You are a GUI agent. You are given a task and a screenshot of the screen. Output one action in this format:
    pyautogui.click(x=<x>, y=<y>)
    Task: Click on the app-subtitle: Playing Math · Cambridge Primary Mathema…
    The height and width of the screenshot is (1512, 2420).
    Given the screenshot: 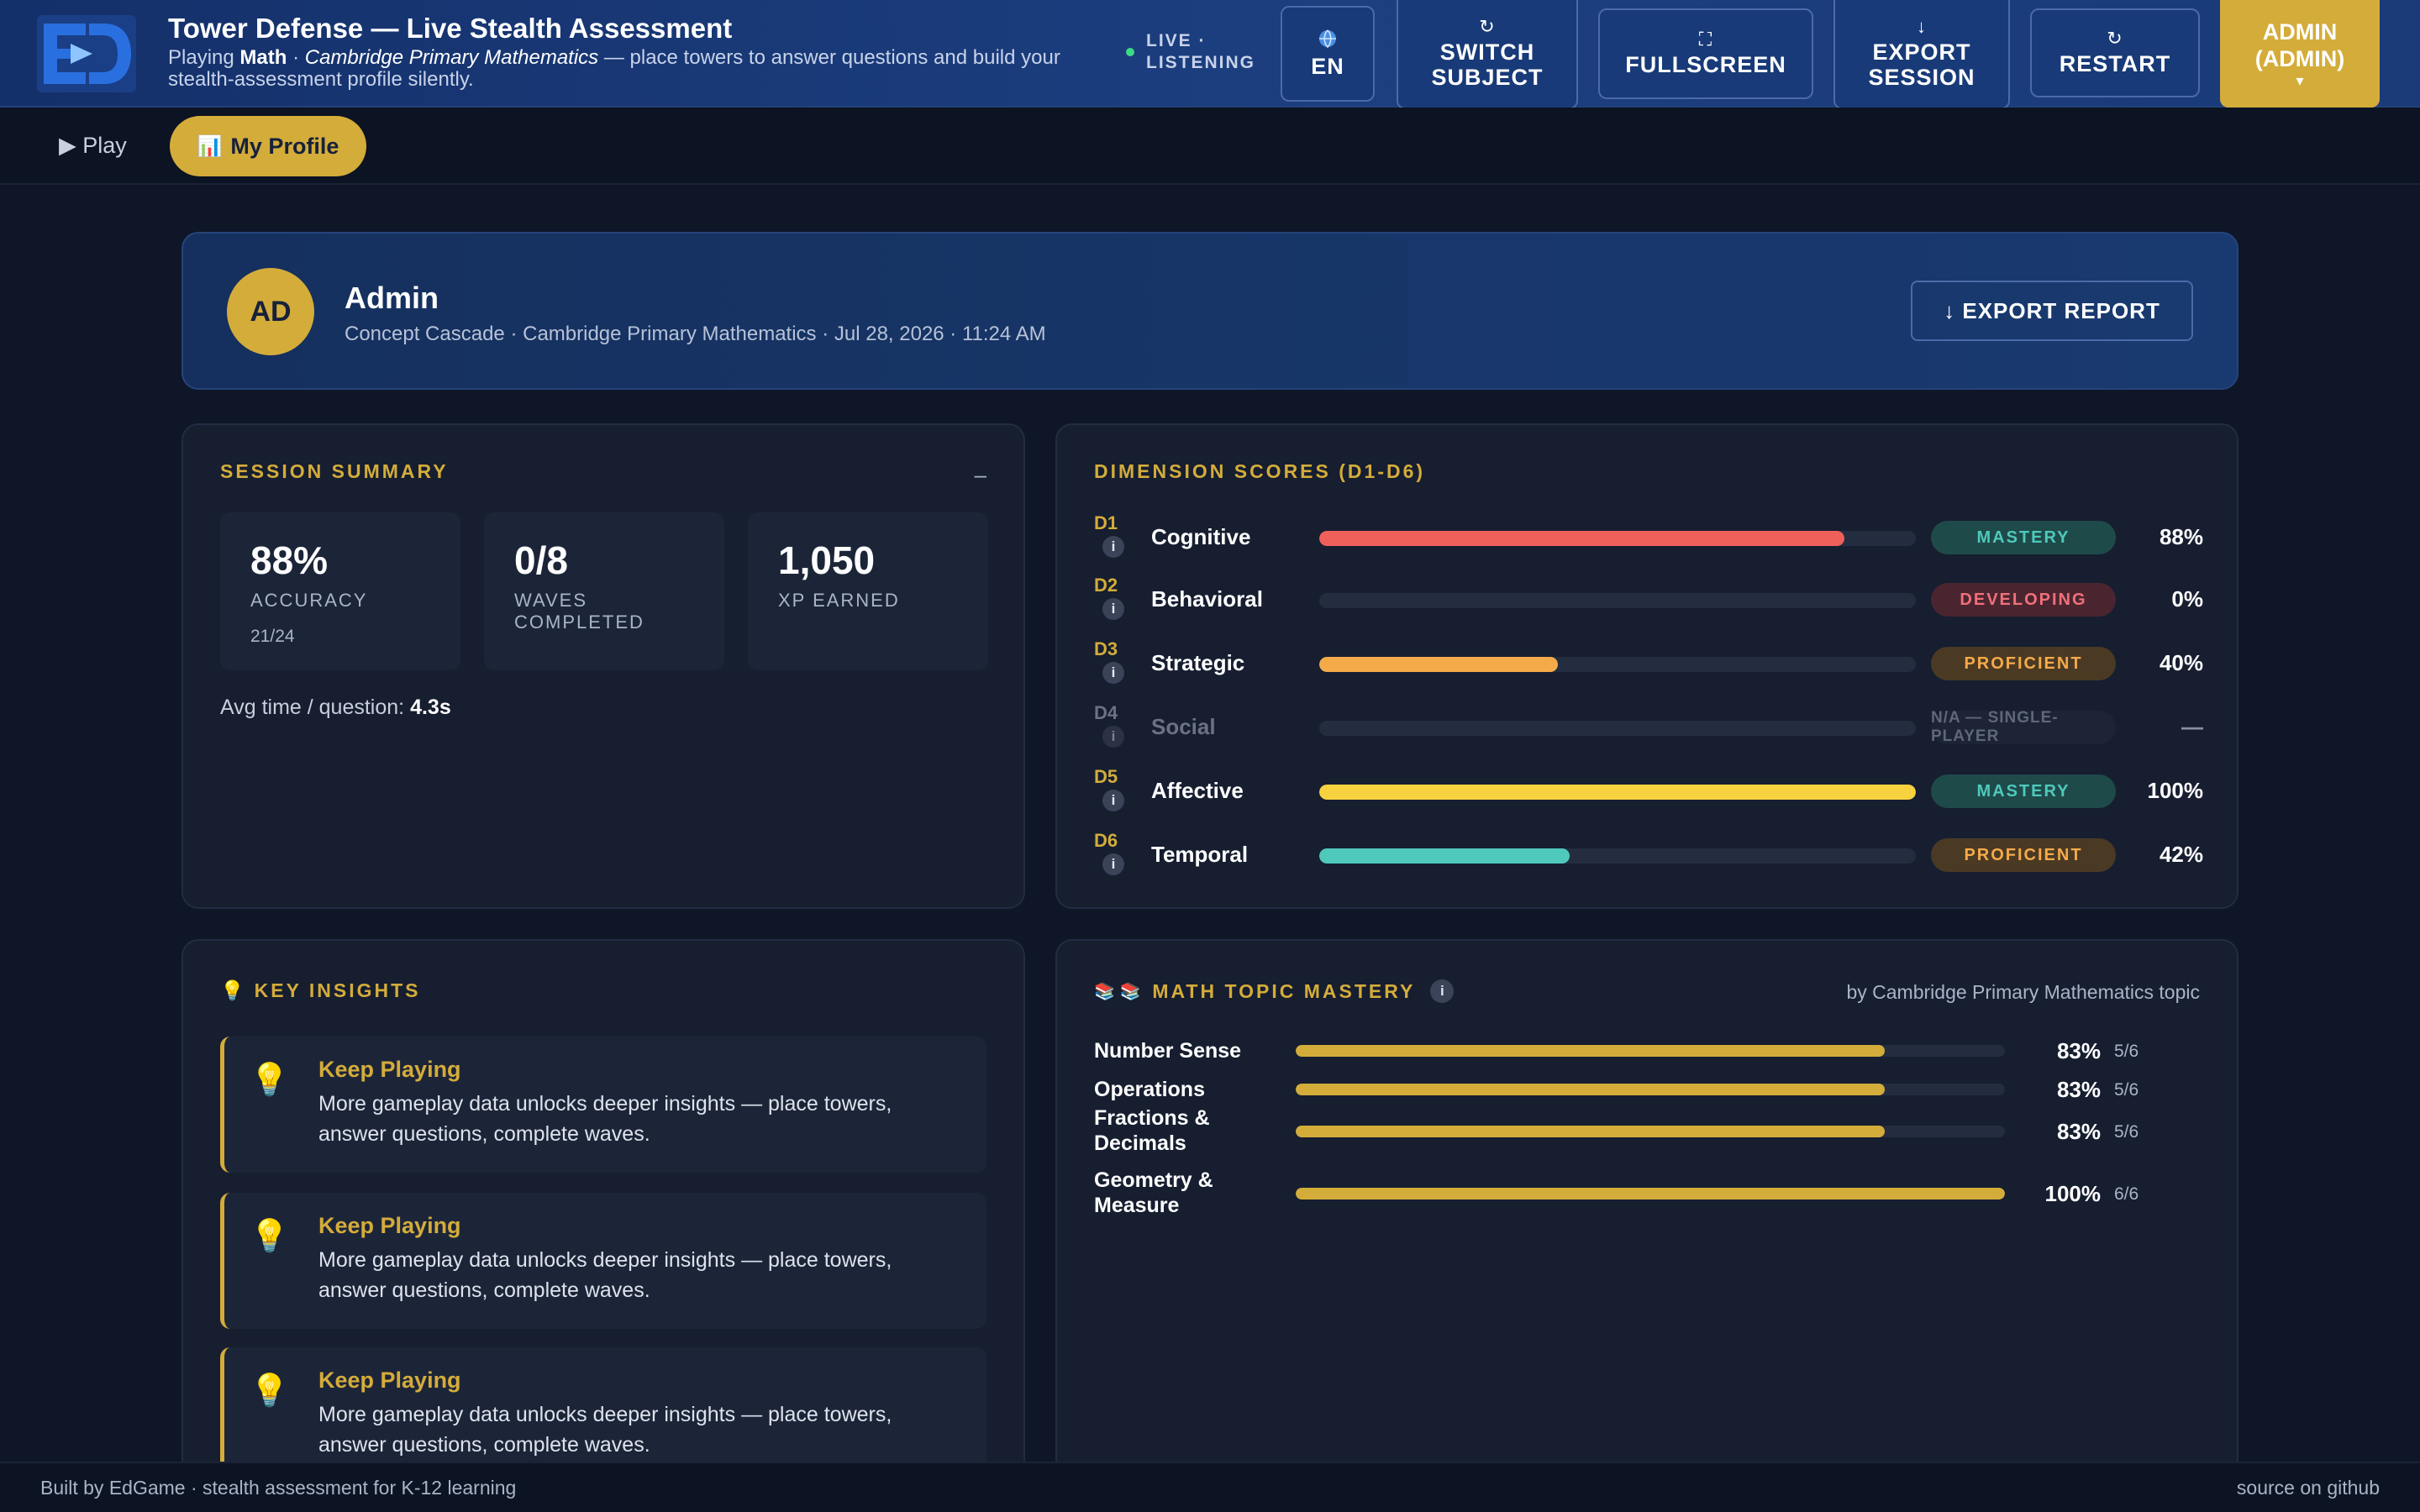 What is the action you would take?
    pyautogui.click(x=614, y=68)
    